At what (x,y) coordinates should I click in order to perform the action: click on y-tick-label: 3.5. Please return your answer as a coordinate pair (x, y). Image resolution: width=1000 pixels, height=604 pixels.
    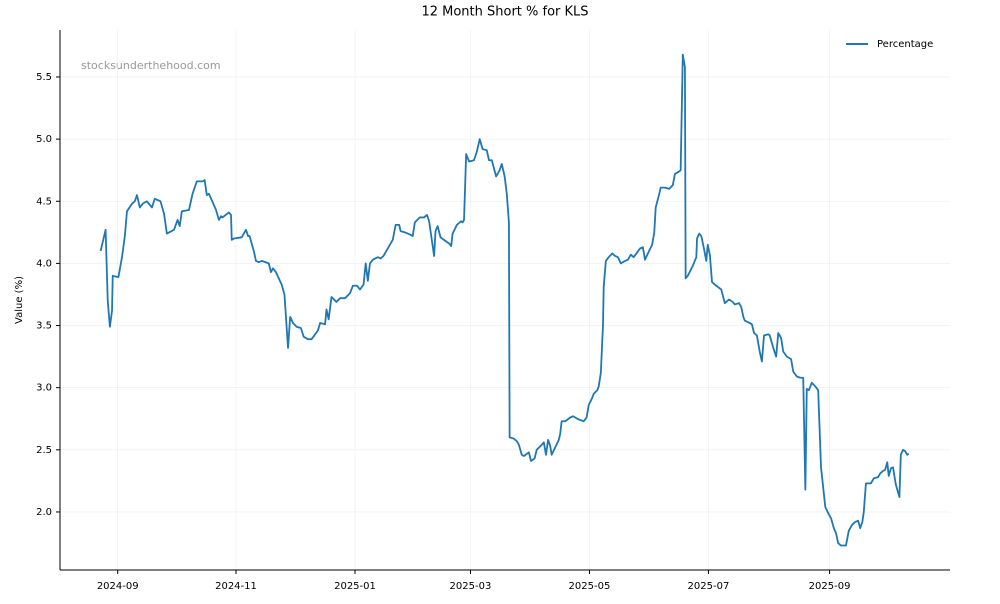
    Looking at the image, I should click on (44, 326).